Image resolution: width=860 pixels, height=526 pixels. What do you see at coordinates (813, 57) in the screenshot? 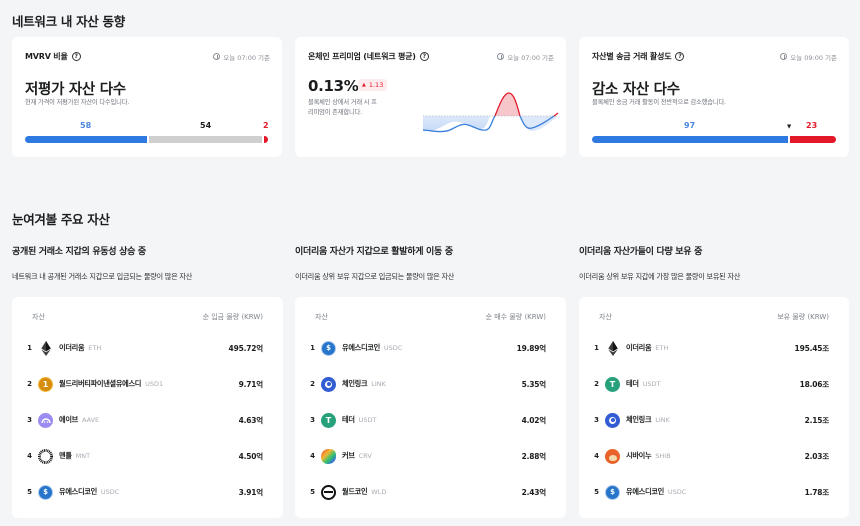
I see `transfer-time-text: 오늘 09:00 기준` at bounding box center [813, 57].